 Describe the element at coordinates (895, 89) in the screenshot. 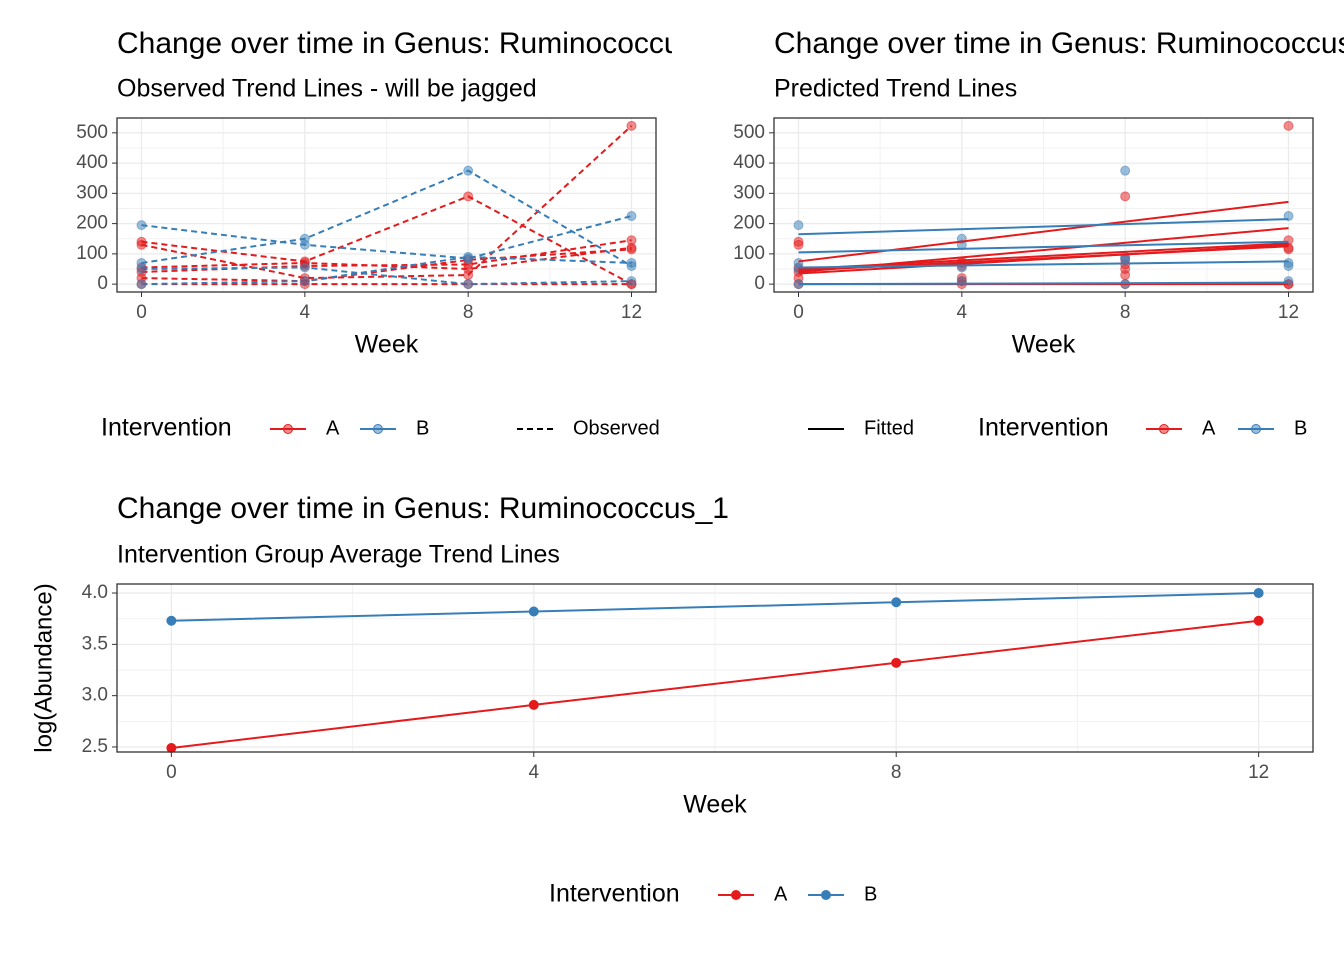

I see `chart-subtitle: Predicted Trend Lines` at that location.